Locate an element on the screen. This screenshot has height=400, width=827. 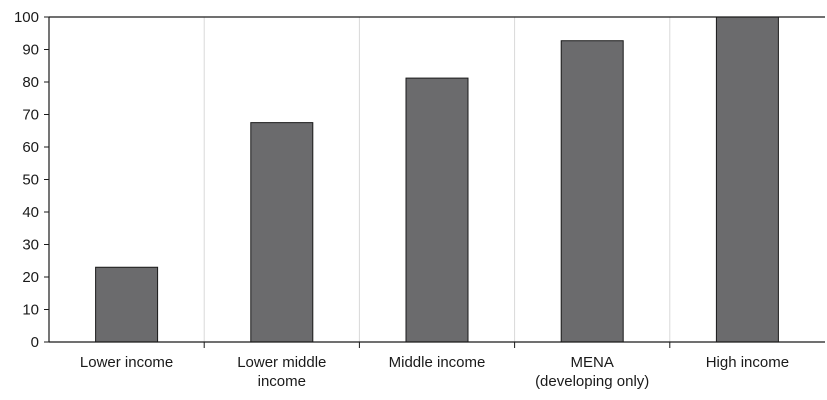
y-tick-label: 30 is located at coordinates (30, 245).